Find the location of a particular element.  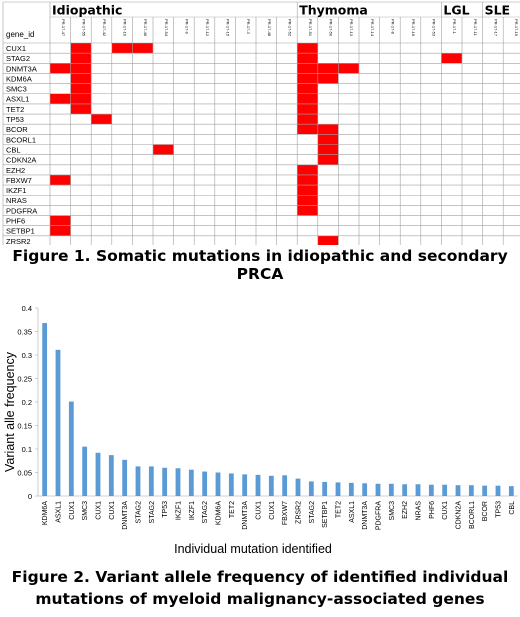

patient-id: PR-17-14 is located at coordinates (372, 28).